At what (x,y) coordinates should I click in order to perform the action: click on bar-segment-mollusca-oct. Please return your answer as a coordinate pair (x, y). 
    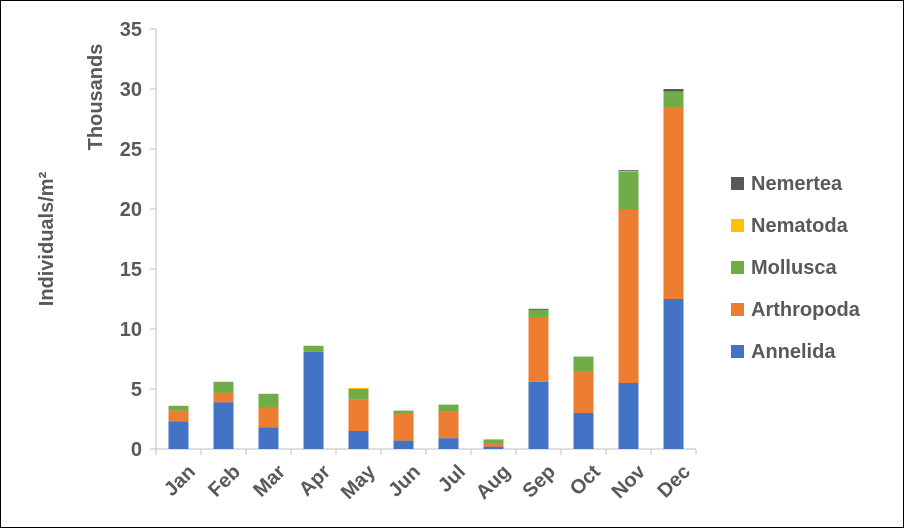
    Looking at the image, I should click on (583, 363).